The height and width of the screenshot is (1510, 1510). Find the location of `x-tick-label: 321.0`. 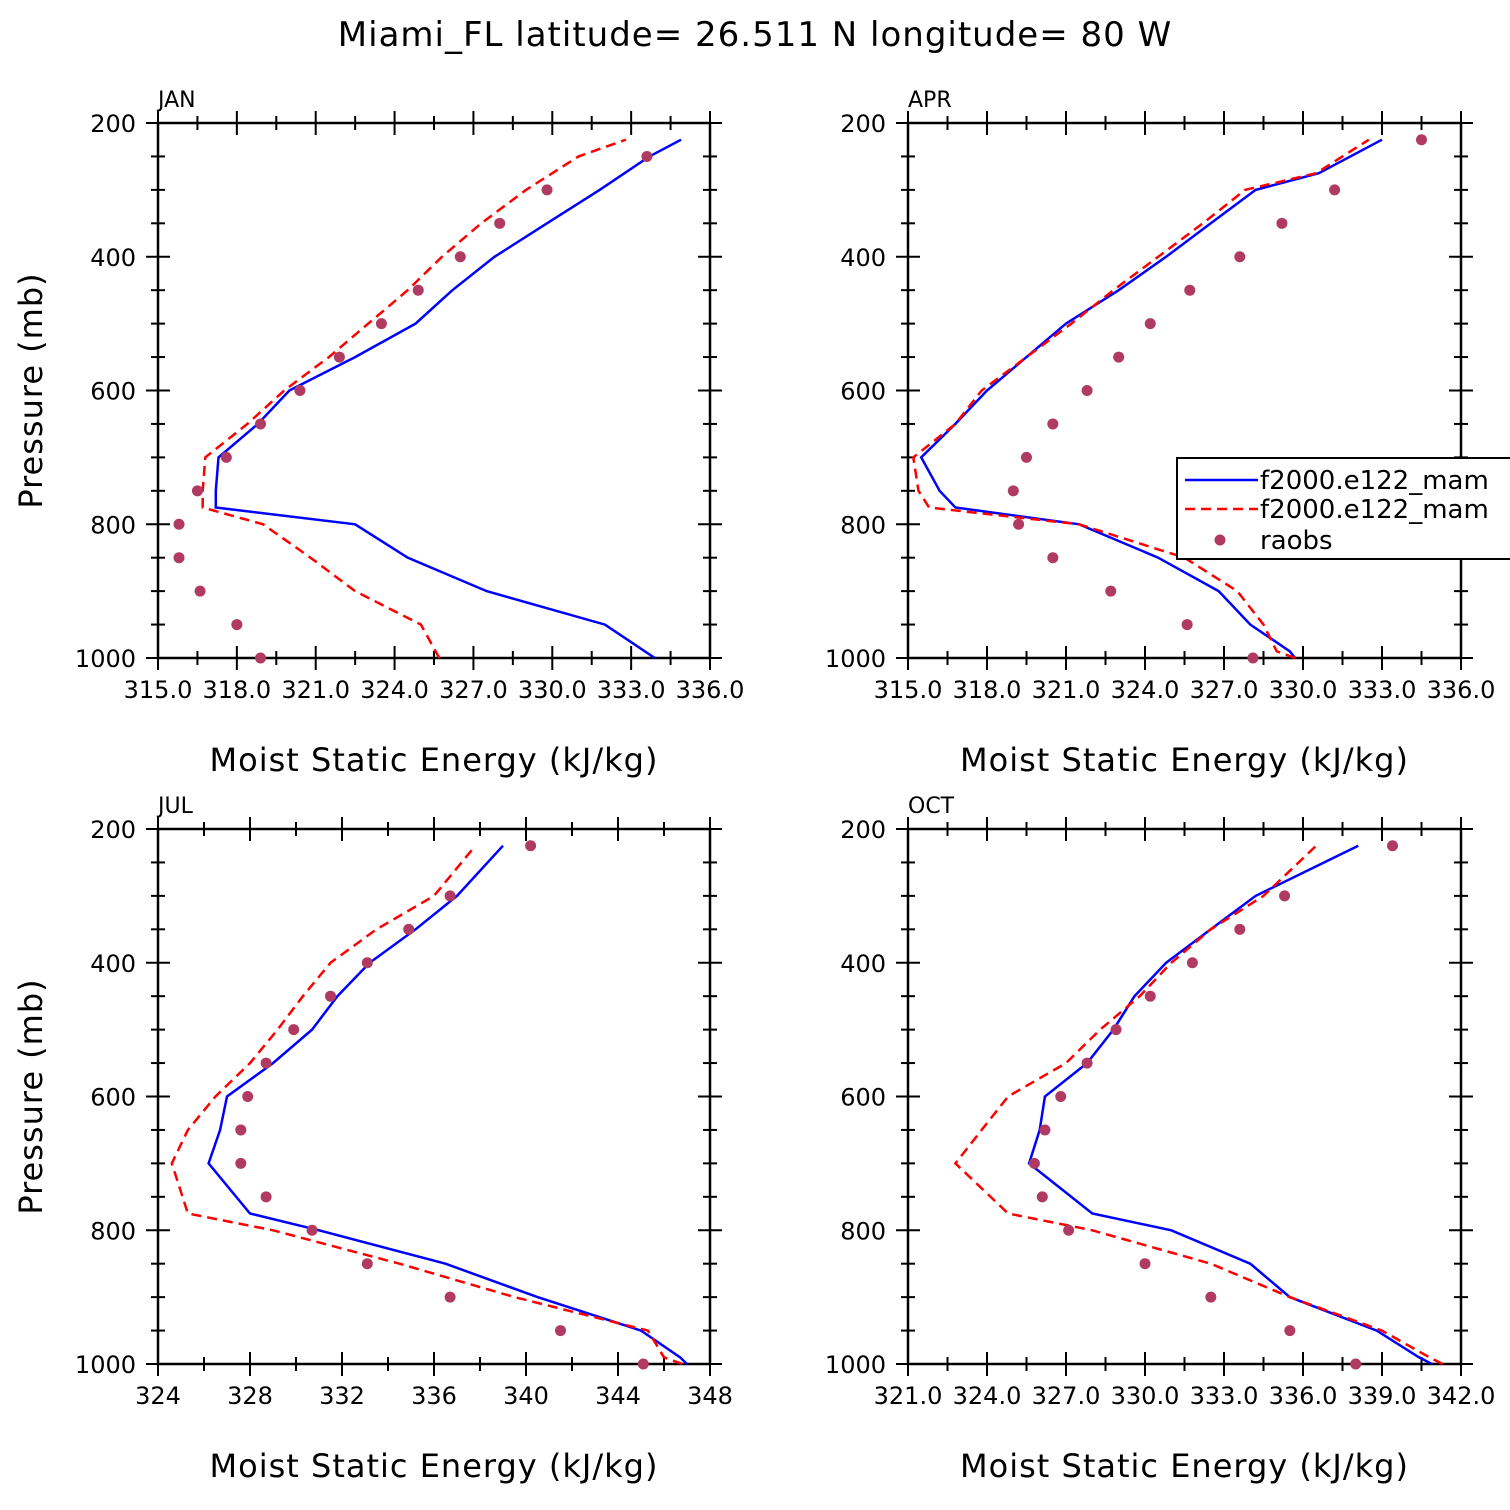

x-tick-label: 321.0 is located at coordinates (908, 1396).